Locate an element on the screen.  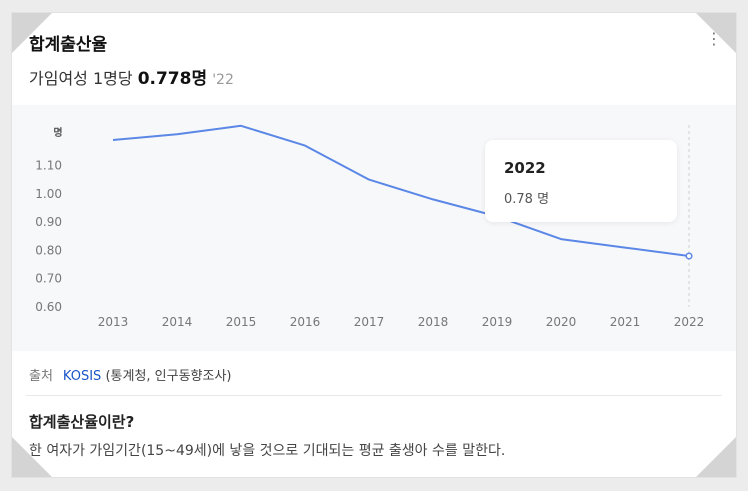
y-tick-label: 0.90 is located at coordinates (48, 222).